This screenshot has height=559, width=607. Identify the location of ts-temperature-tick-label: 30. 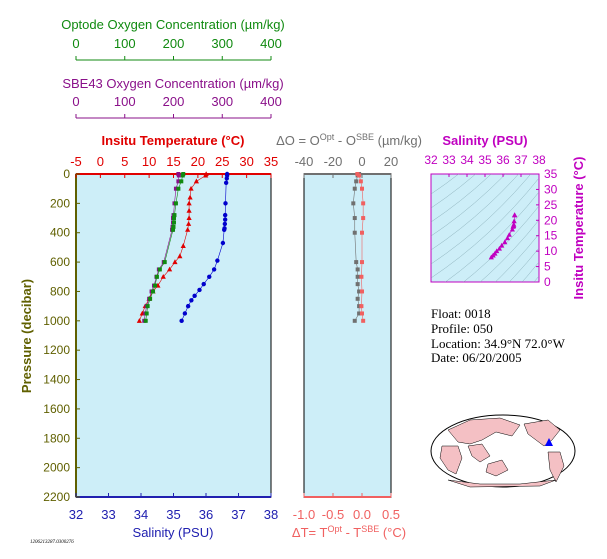
(551, 189).